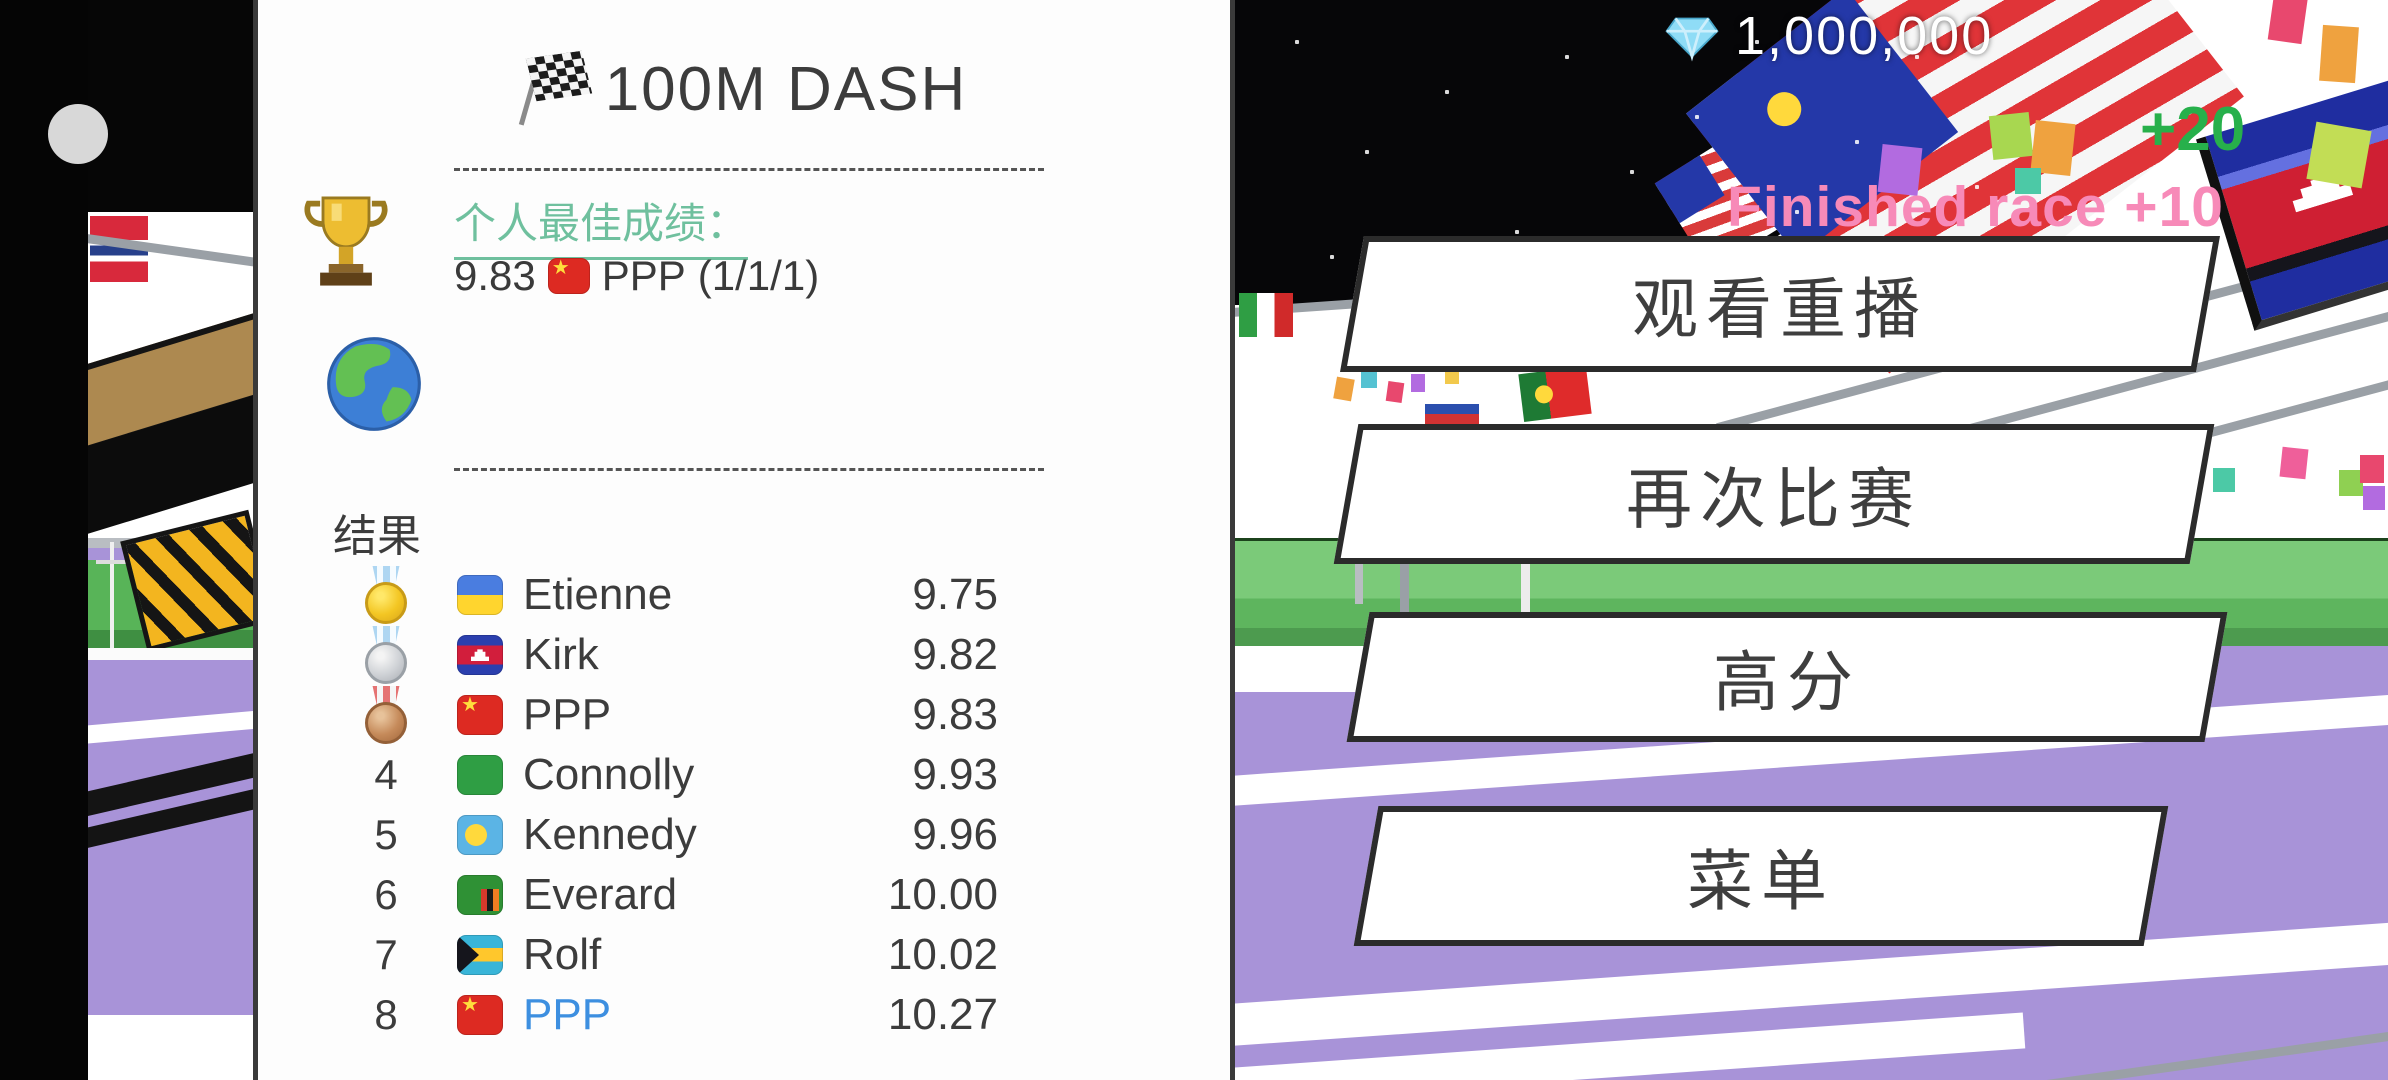 This screenshot has height=1080, width=2388. I want to click on rank-number: 4, so click(386, 774).